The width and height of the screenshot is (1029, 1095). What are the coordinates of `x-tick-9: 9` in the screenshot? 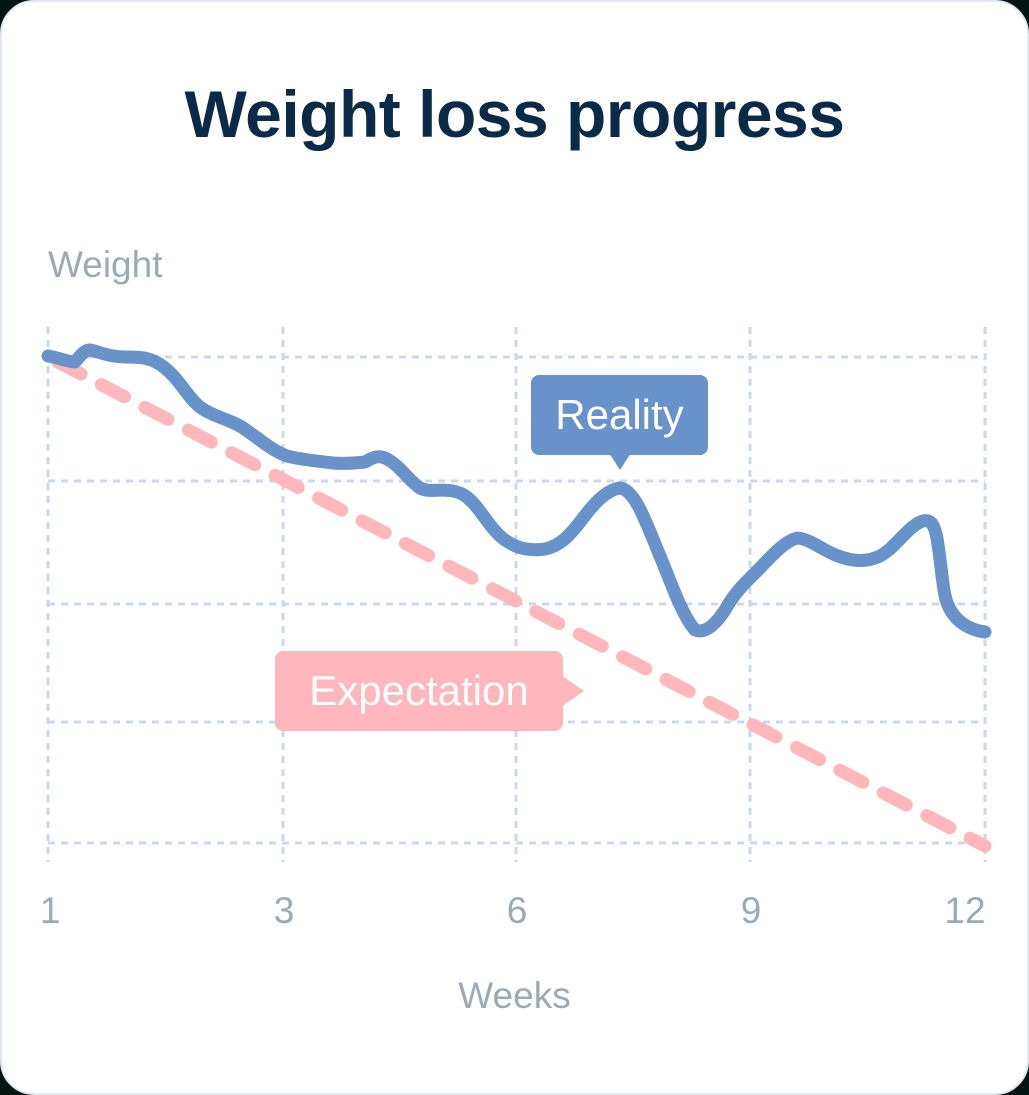 It's located at (751, 910).